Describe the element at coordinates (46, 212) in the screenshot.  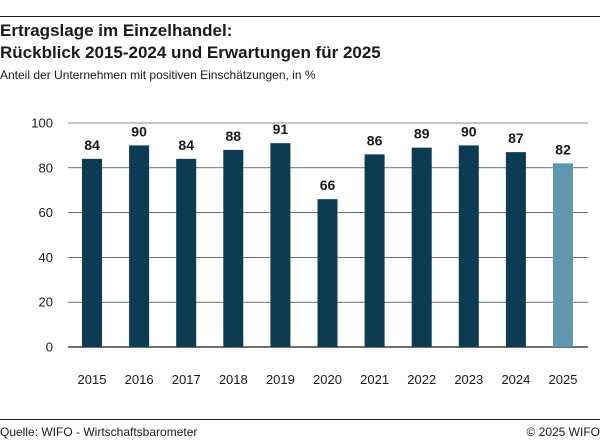
I see `y-tick-label: 60` at that location.